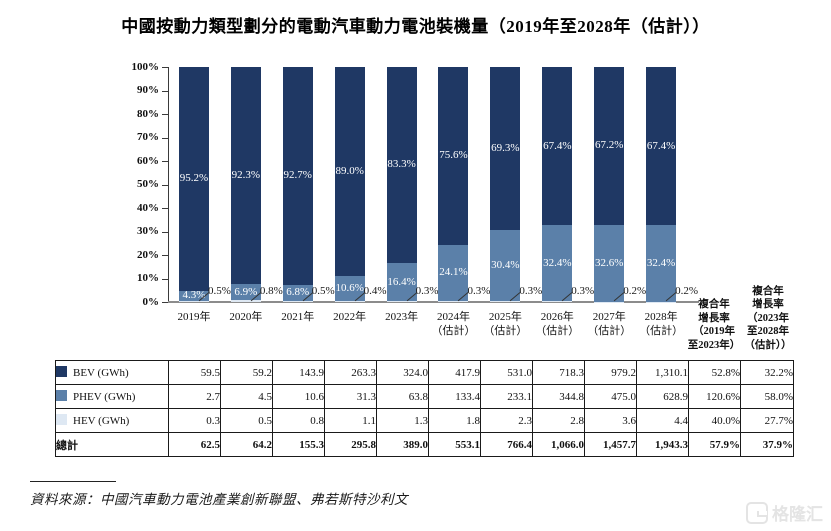 This screenshot has height=531, width=831. Describe the element at coordinates (148, 207) in the screenshot. I see `y-axis-tick-label: 40%` at that location.